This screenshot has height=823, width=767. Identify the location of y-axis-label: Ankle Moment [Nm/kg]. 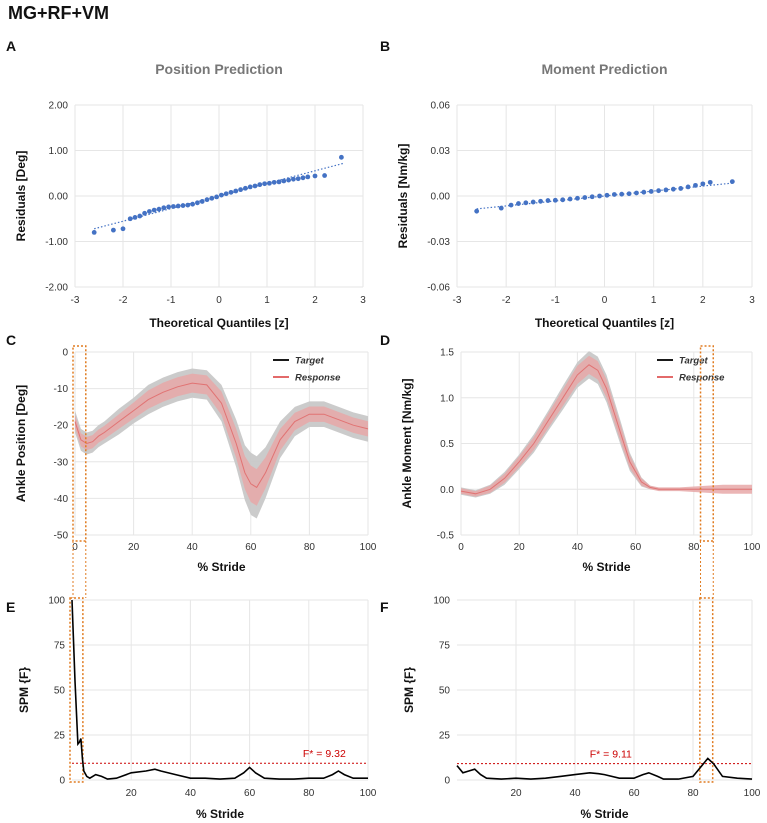
(407, 443).